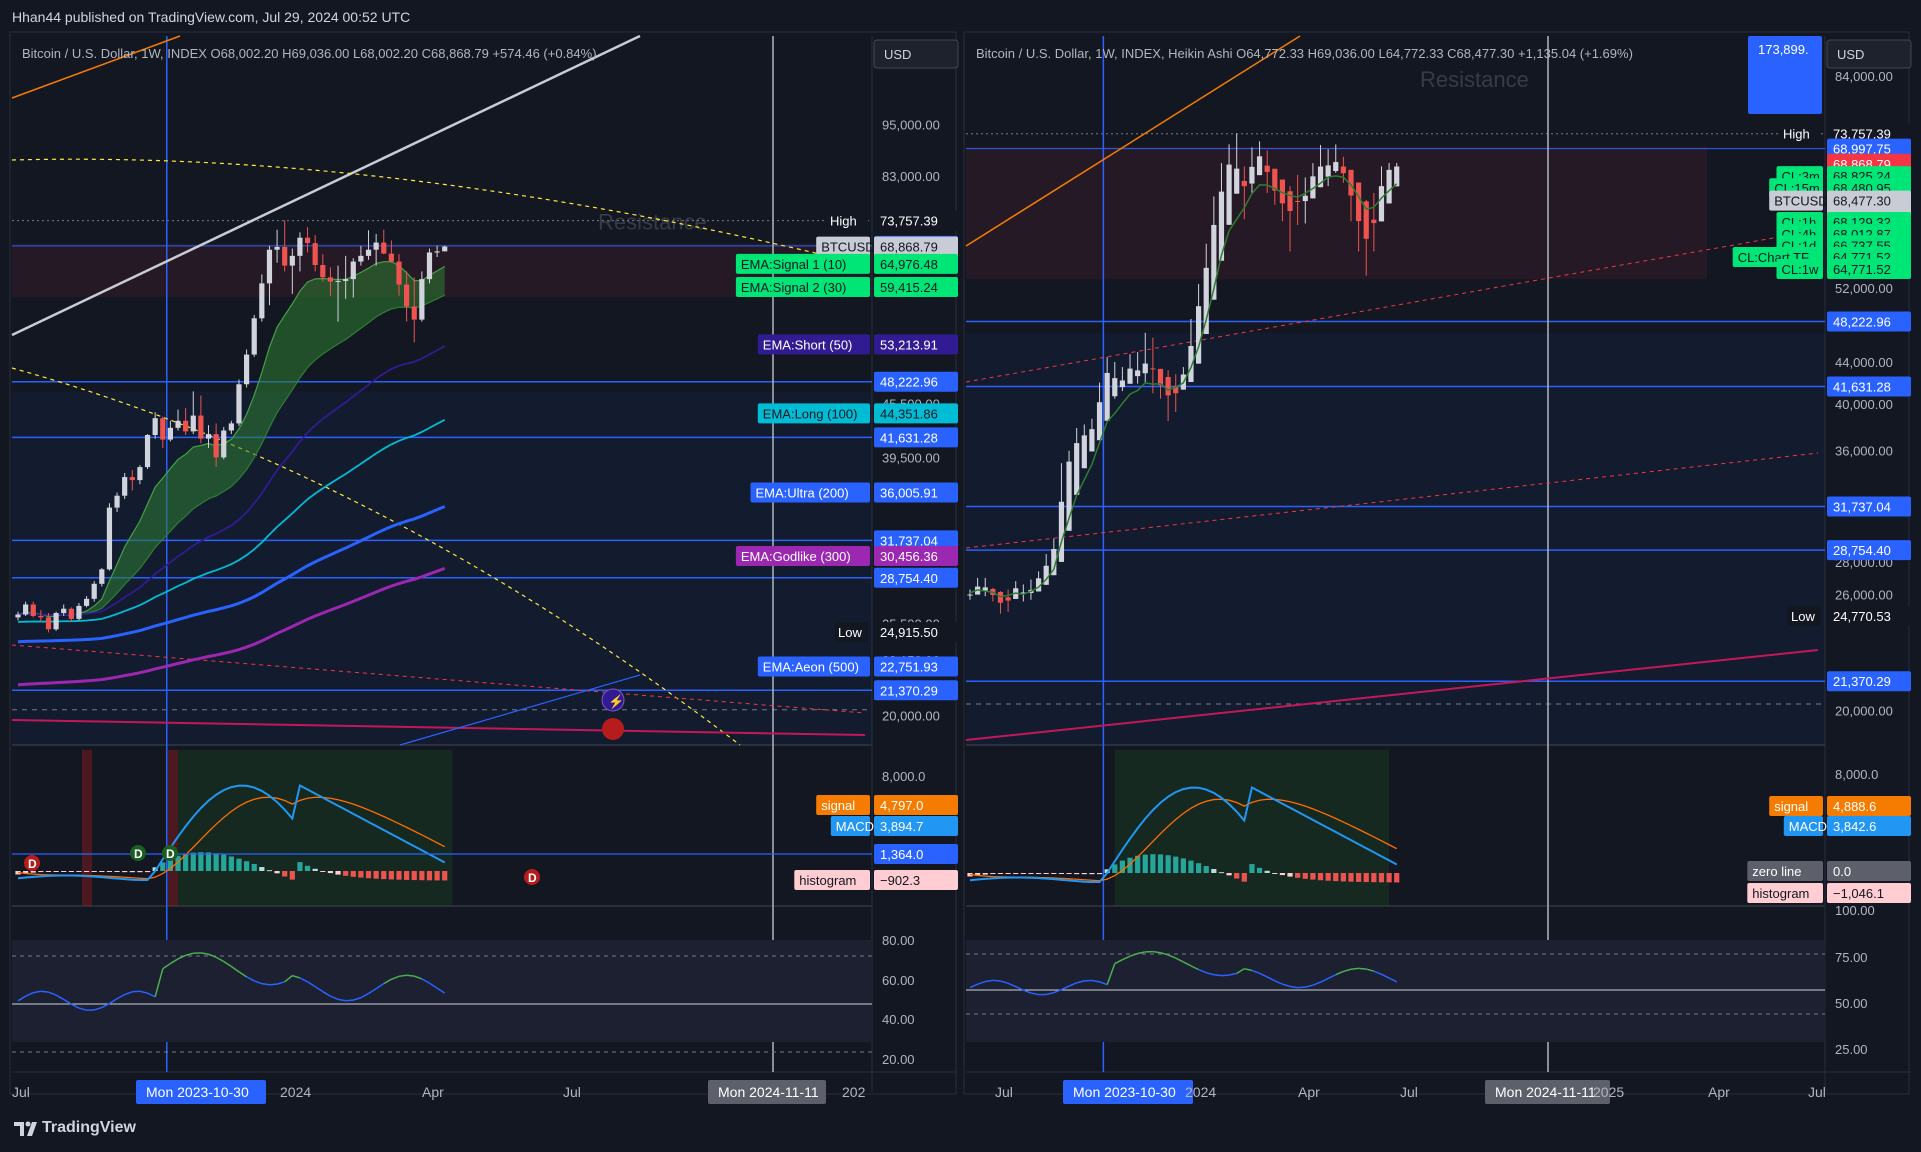 The image size is (1921, 1152). Describe the element at coordinates (909, 382) in the screenshot. I see `price-label-value: 48,222.96` at that location.